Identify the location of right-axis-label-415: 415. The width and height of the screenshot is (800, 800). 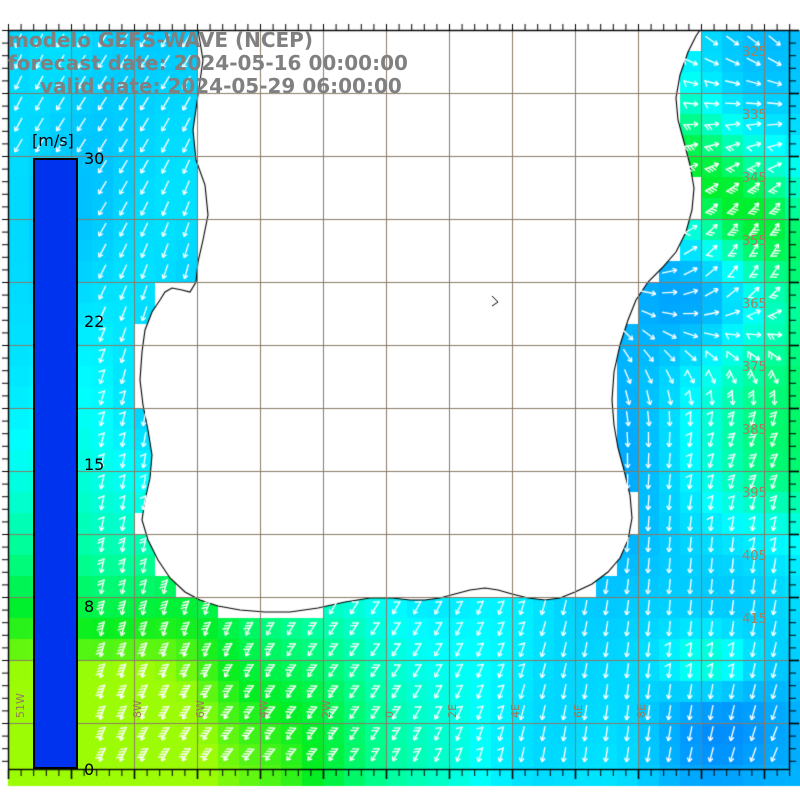
(754, 619).